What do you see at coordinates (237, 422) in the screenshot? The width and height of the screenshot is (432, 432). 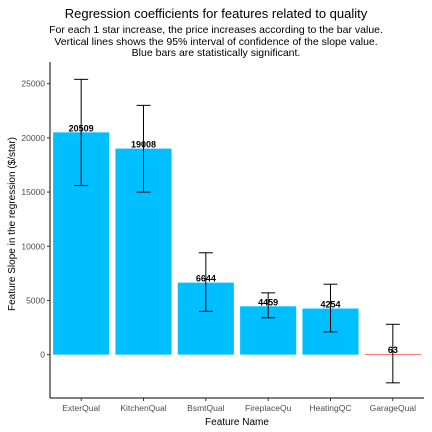 I see `x-axis-title: Feature Name` at bounding box center [237, 422].